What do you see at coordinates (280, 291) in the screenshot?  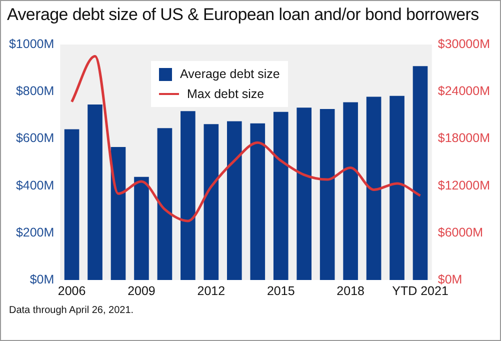 I see `x-tick-label: 2015` at bounding box center [280, 291].